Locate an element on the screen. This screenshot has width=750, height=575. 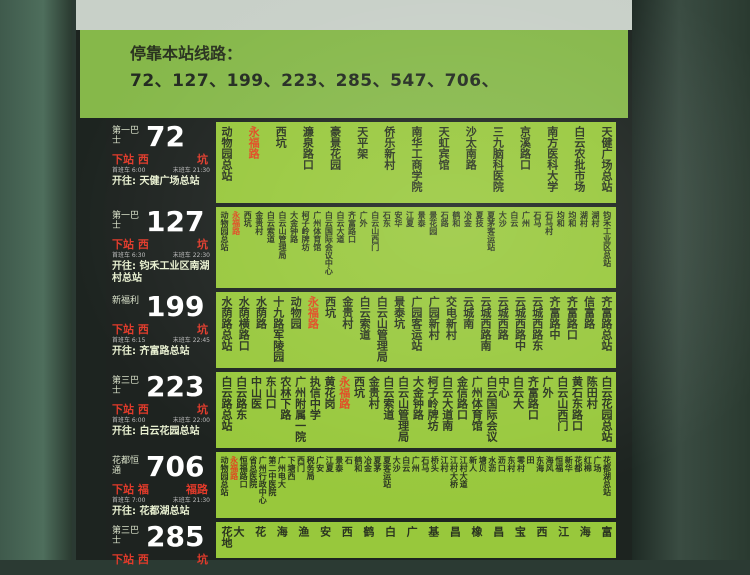
stop-item: 齐富路中 is located at coordinates (555, 318).